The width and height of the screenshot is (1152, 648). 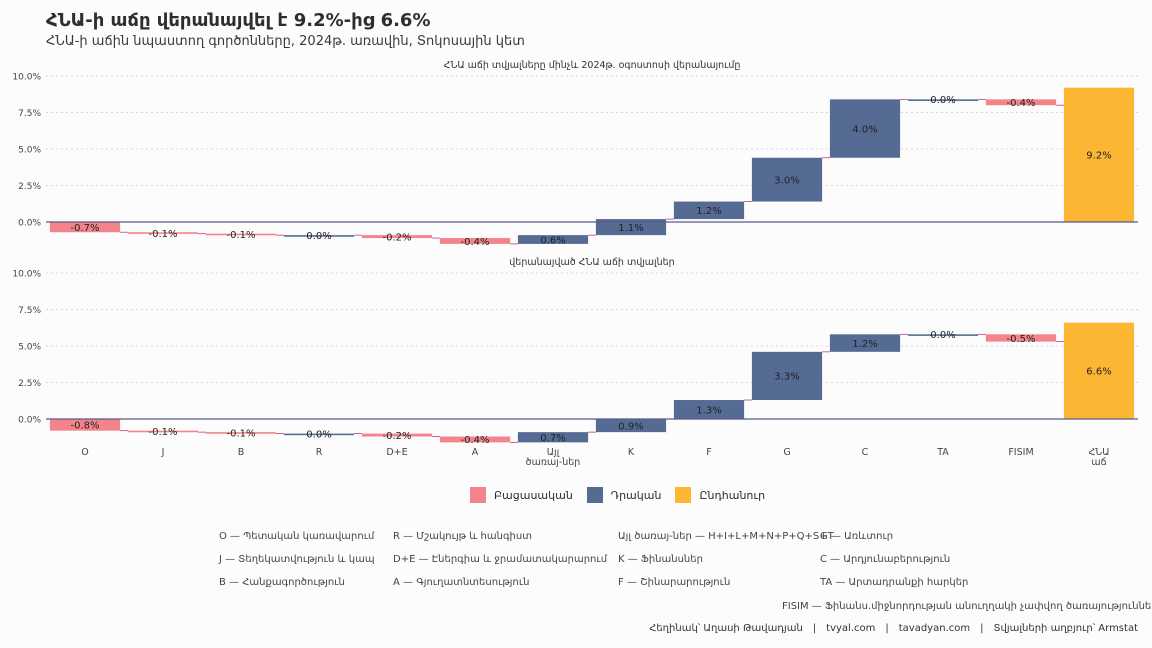 What do you see at coordinates (26, 78) in the screenshot?
I see `y-tick-label: 10.0%` at bounding box center [26, 78].